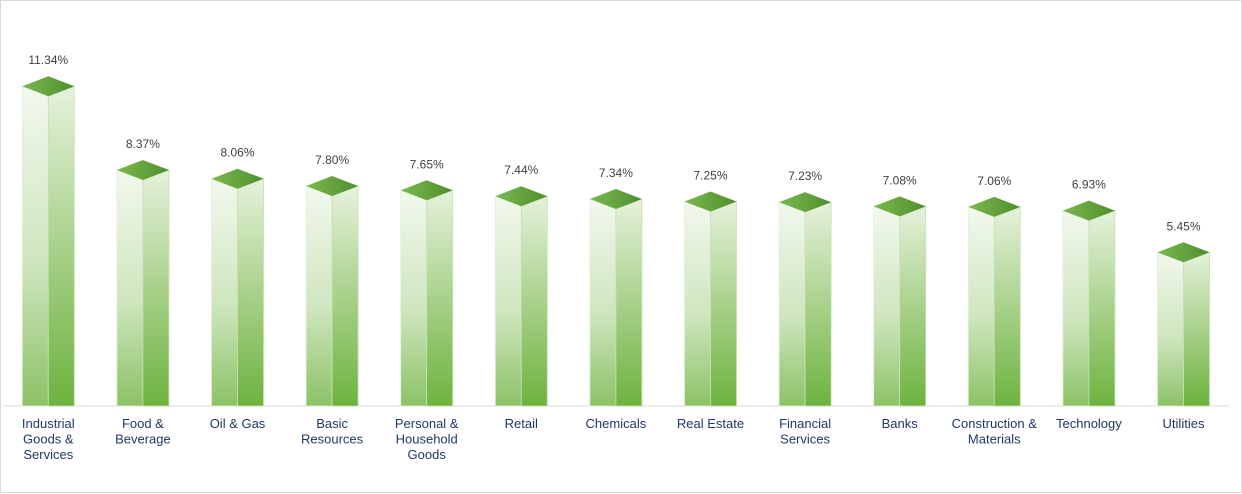  I want to click on category-label: Construction & Materials, so click(995, 431).